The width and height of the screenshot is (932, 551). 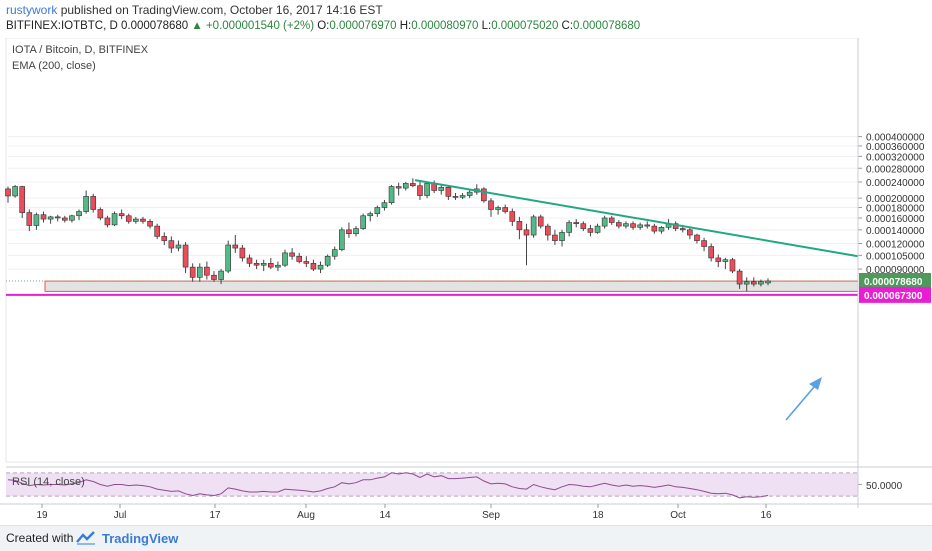 I want to click on price-badge-label: 0.000067300, so click(x=893, y=296).